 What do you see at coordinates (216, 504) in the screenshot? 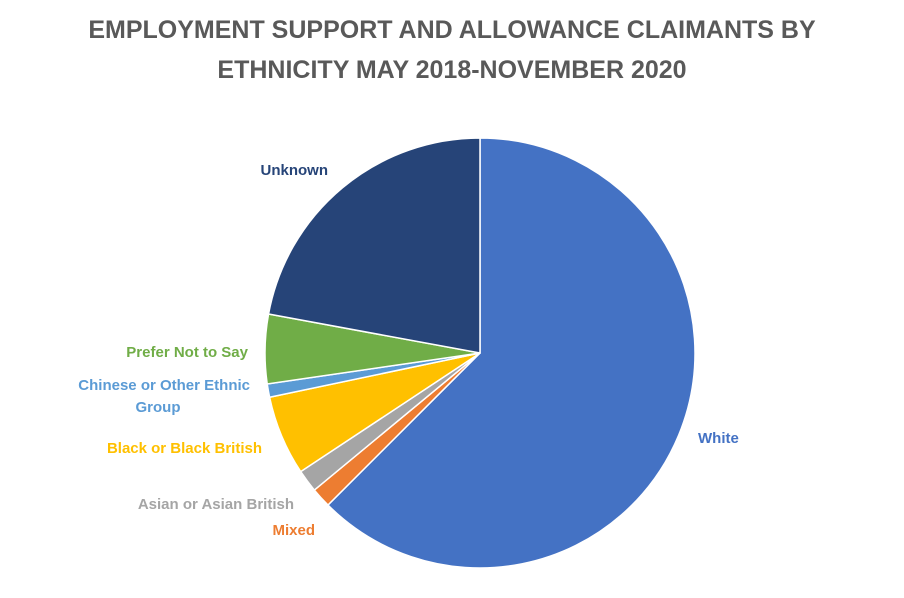
I see `slice-label-asian-or-asian-british: Asian or Asian British` at bounding box center [216, 504].